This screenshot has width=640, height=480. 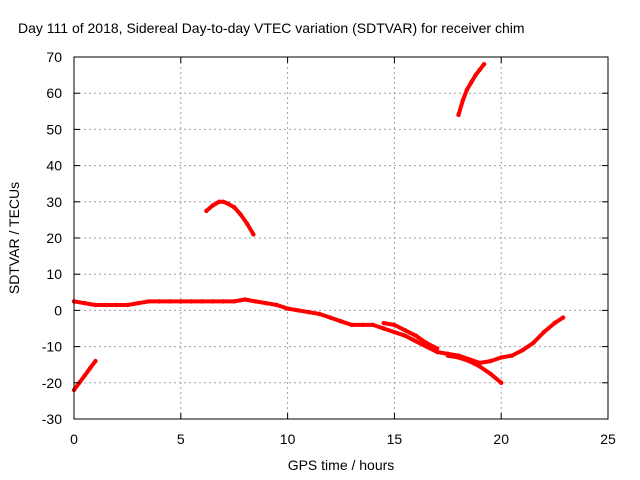 I want to click on y-tick-label: -30, so click(x=52, y=419).